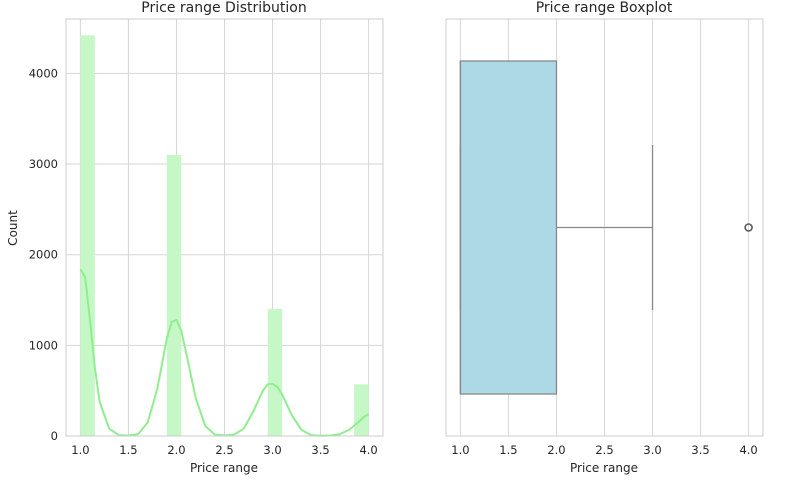 Image resolution: width=811 pixels, height=482 pixels. What do you see at coordinates (604, 8) in the screenshot?
I see `boxplot-title: Price range Boxplot` at bounding box center [604, 8].